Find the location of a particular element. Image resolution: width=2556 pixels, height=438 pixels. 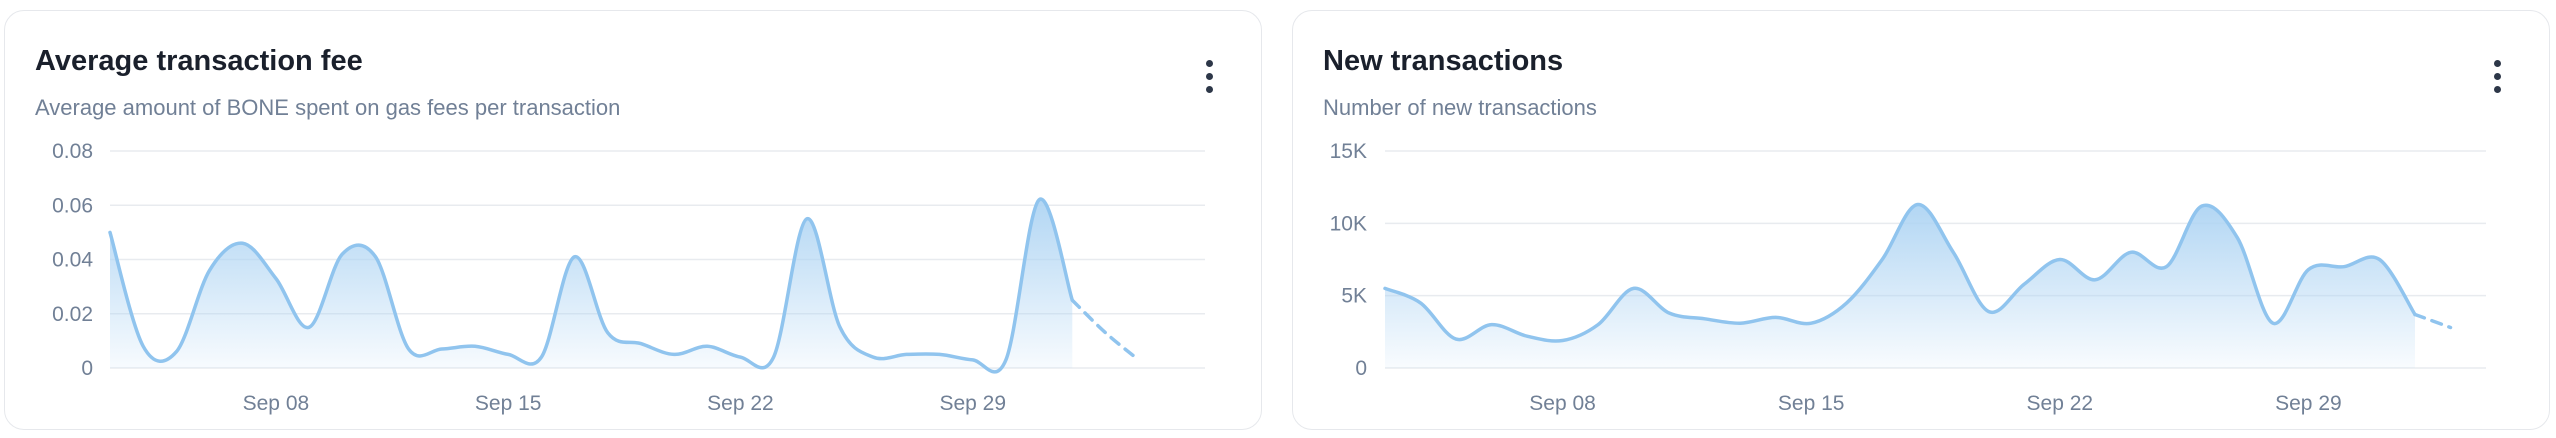

y-tick-label: 0.08 is located at coordinates (72, 151).